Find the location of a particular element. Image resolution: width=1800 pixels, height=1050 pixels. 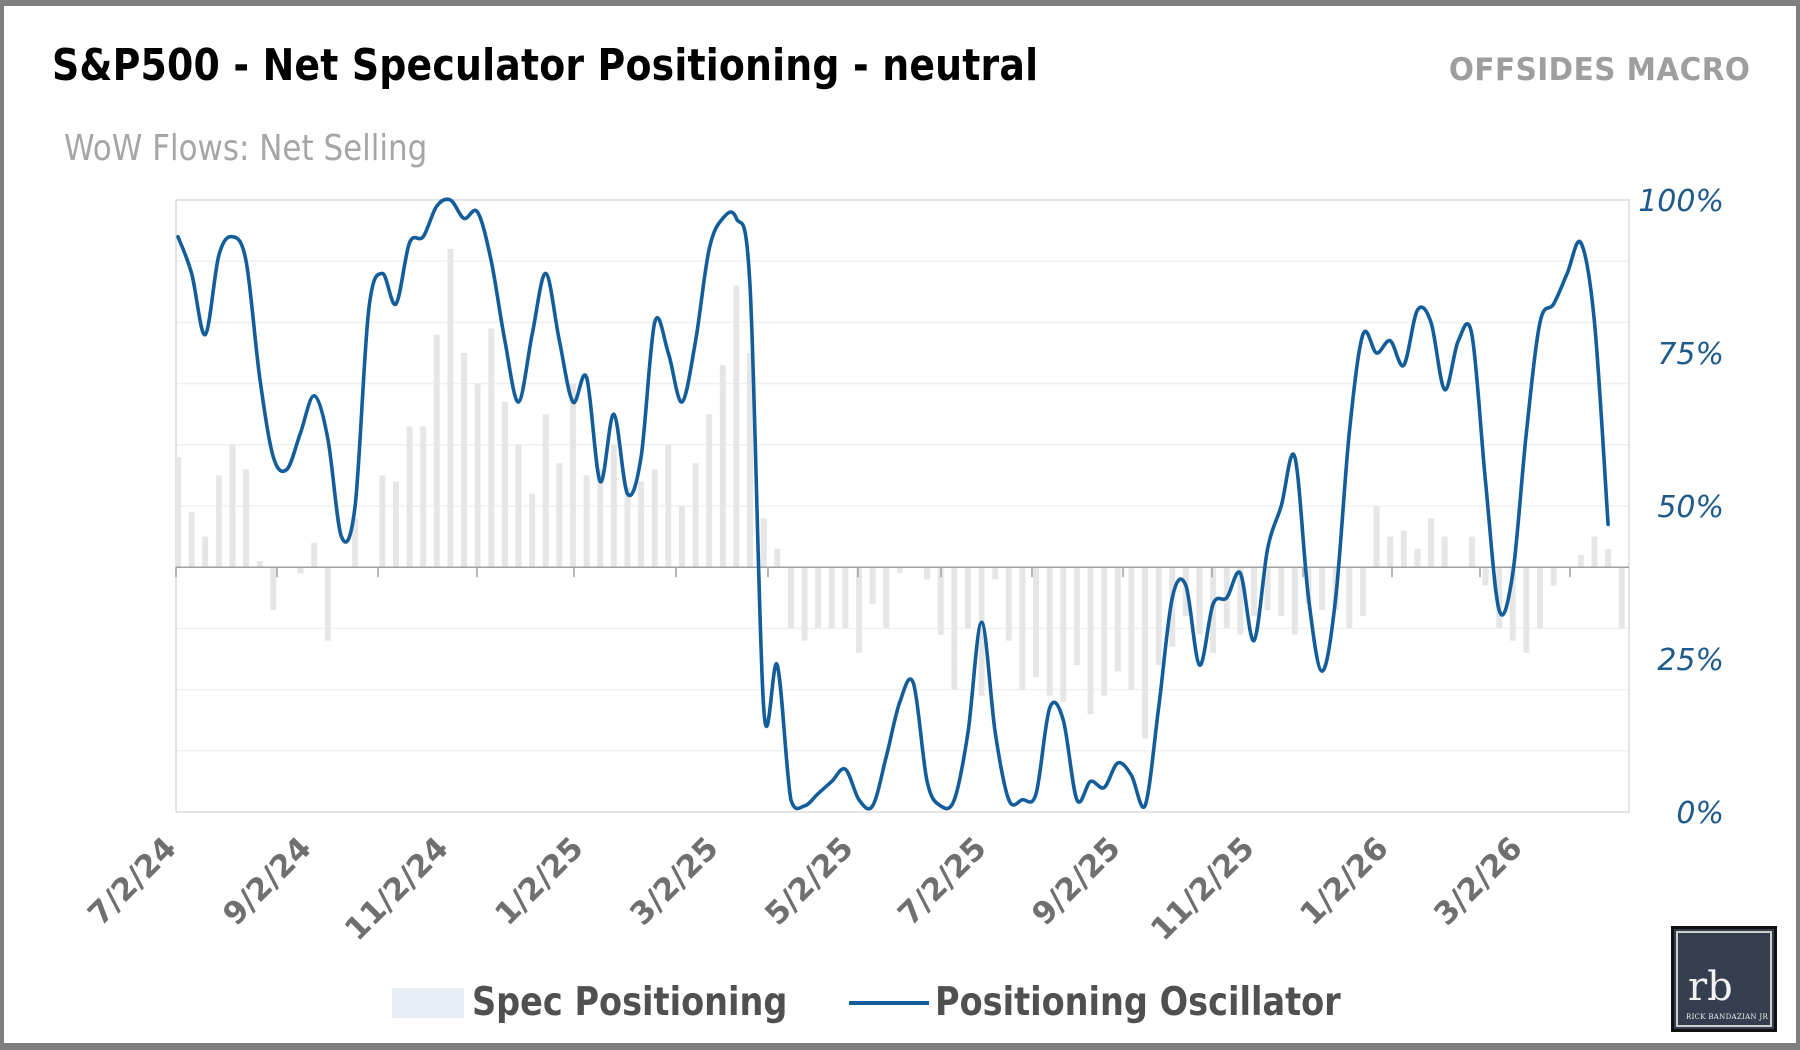

chart-subtitle: WoW Flows: Net Selling is located at coordinates (246, 148).